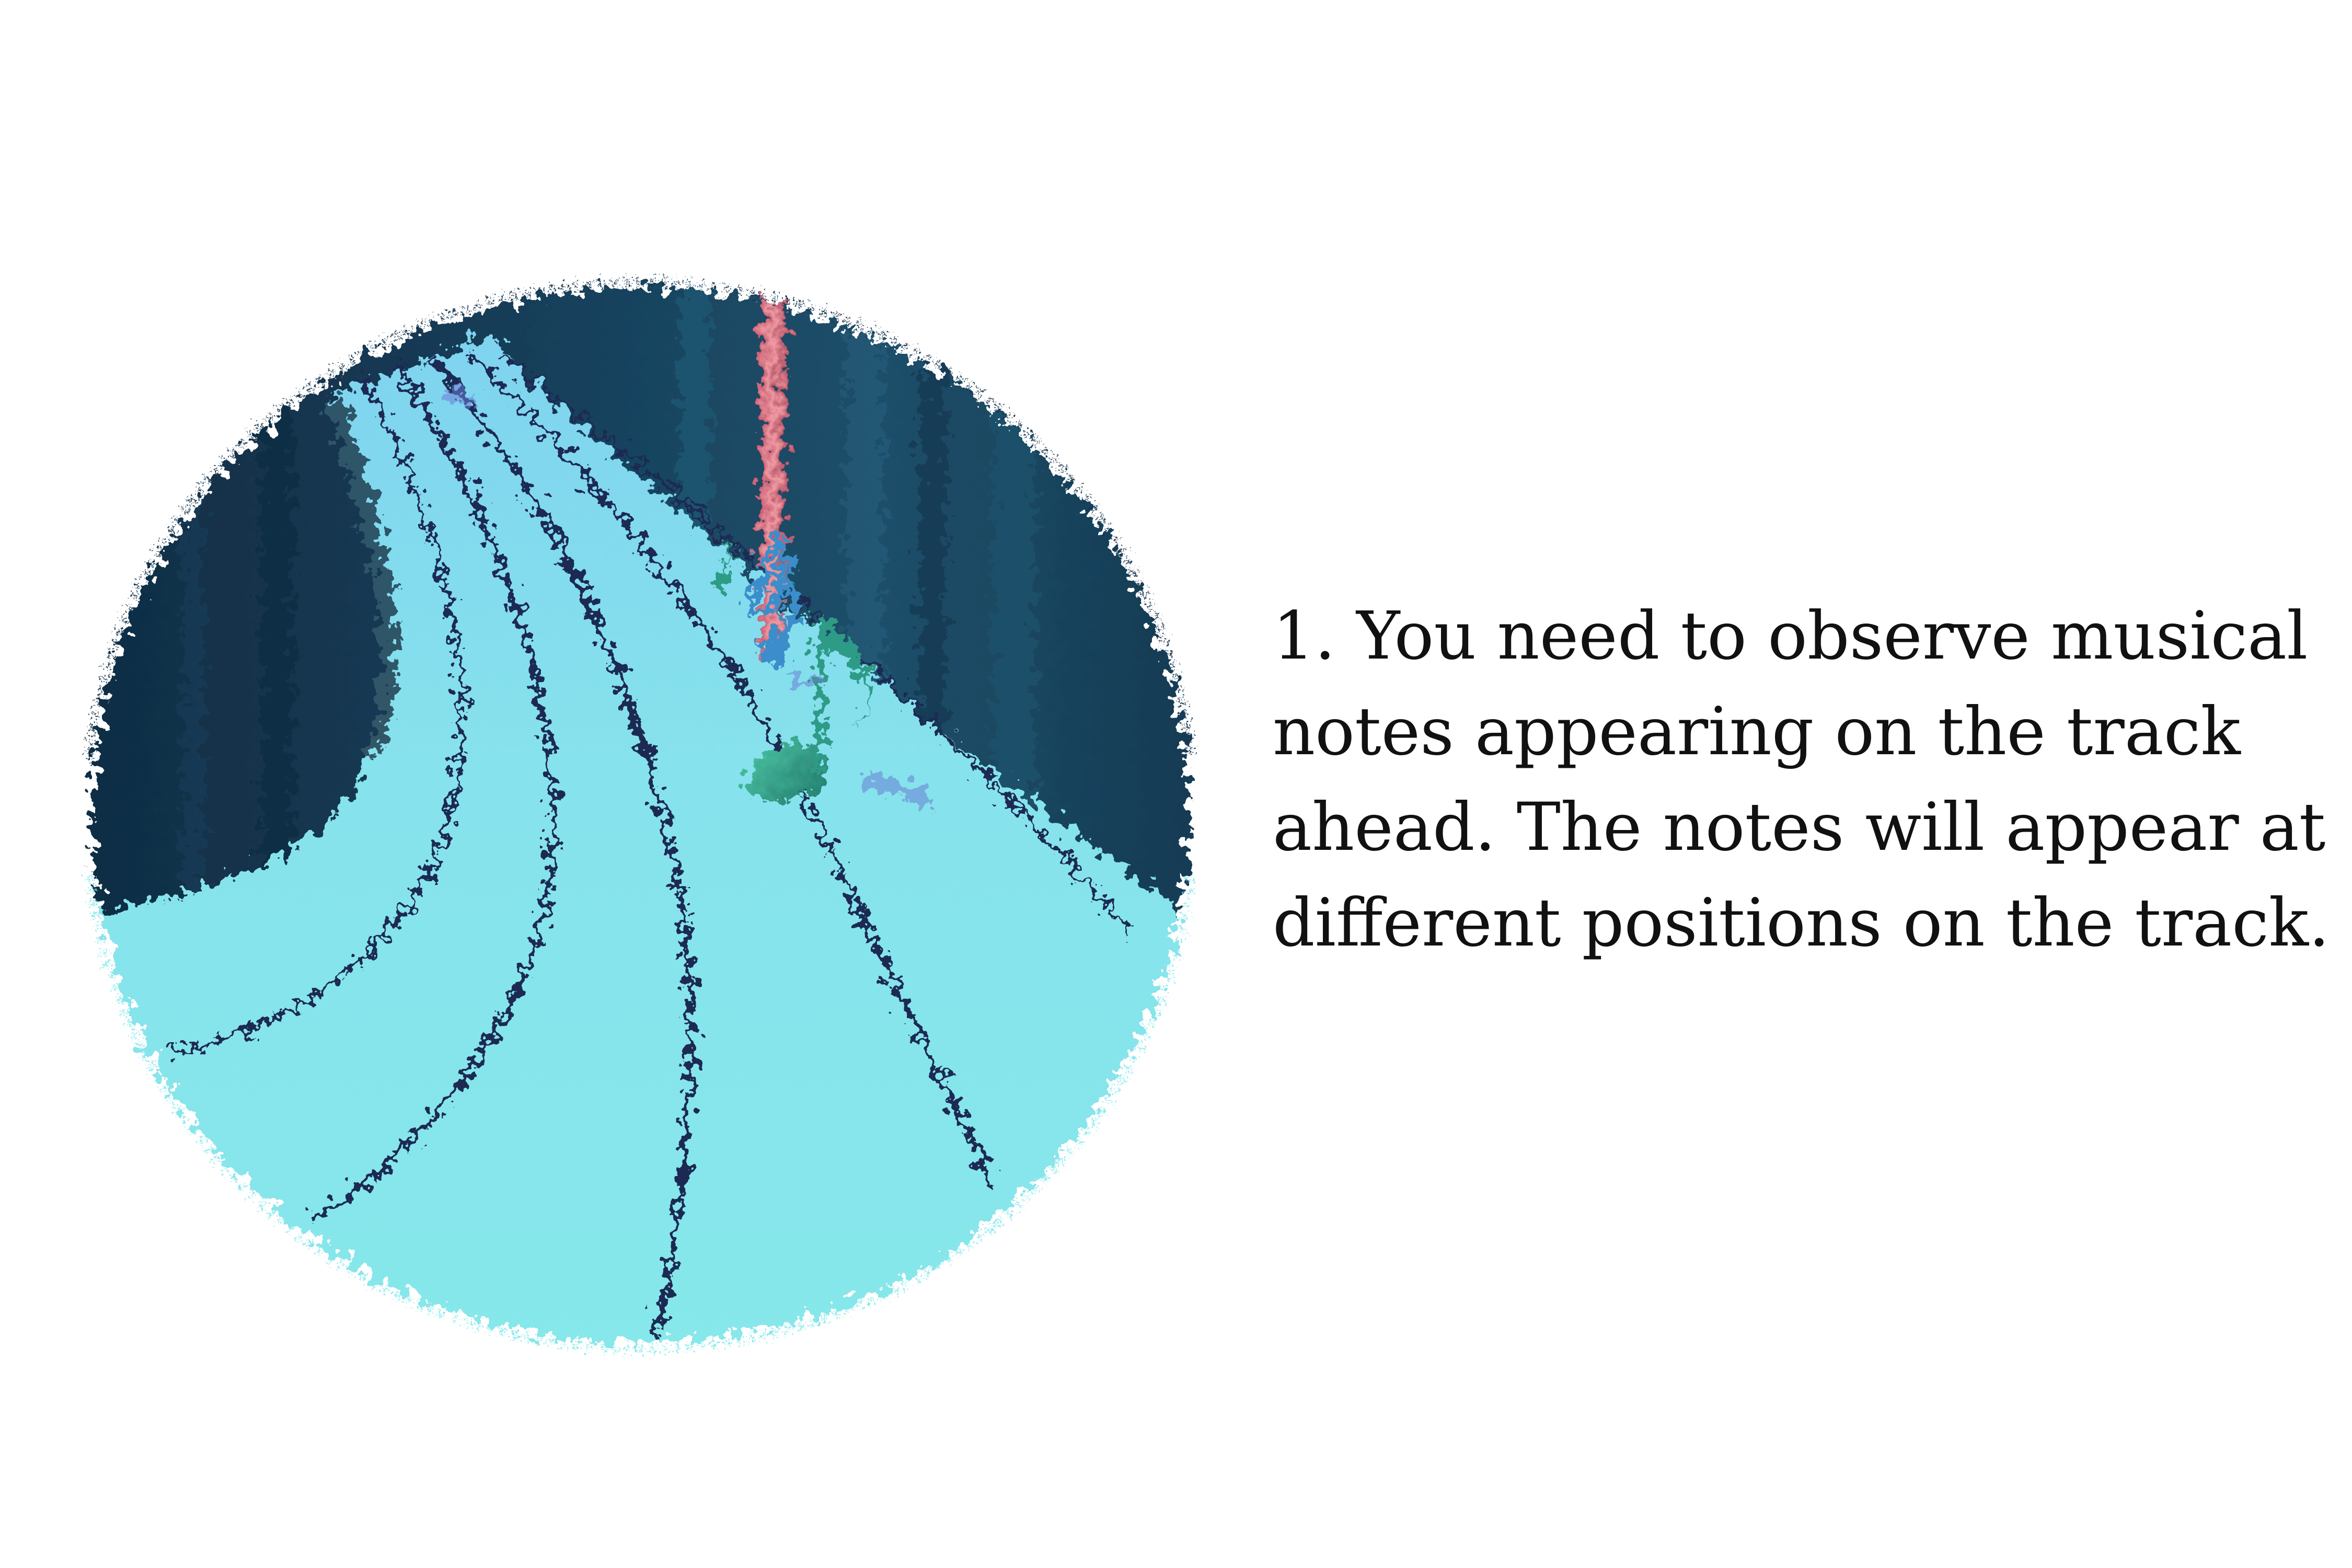  Describe the element at coordinates (687, 595) in the screenshot. I see `track-marks` at that location.